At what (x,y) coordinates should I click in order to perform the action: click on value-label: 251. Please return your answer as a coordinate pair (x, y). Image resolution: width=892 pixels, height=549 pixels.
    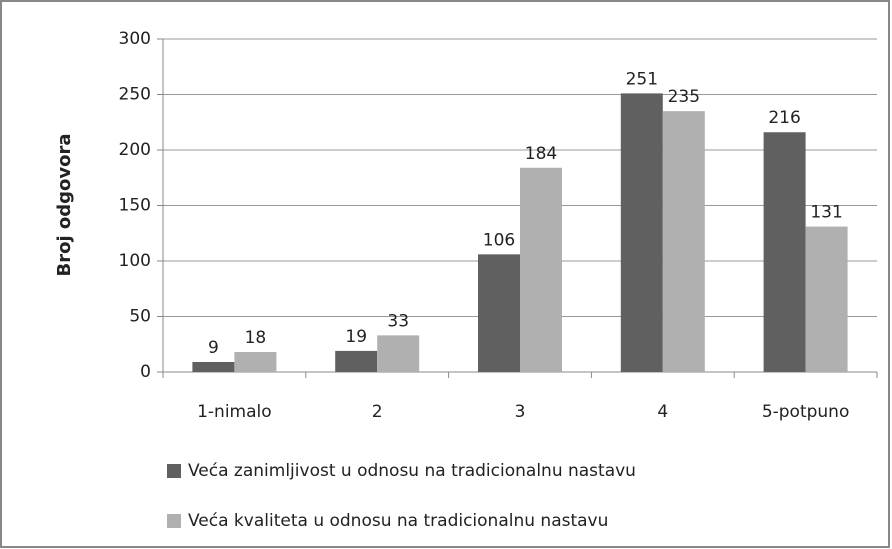
    Looking at the image, I should click on (642, 79).